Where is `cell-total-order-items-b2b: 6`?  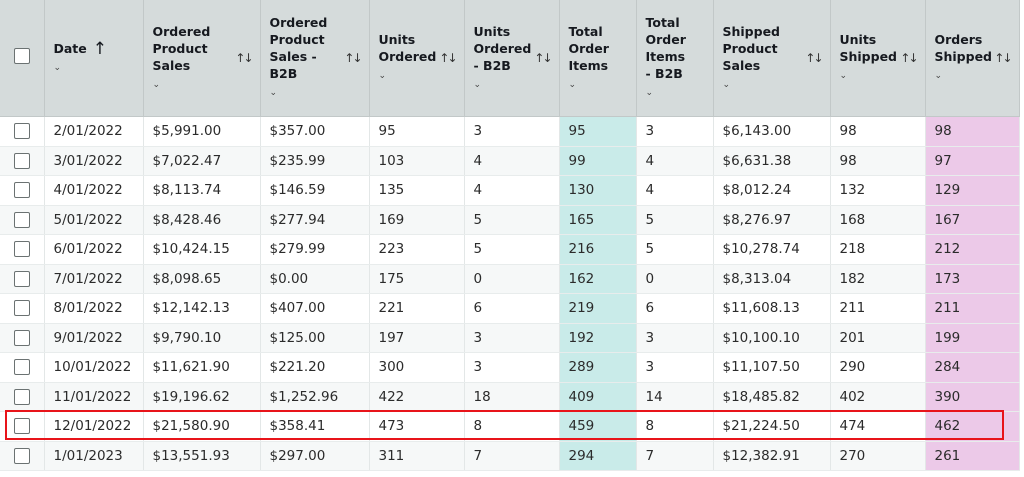 cell-total-order-items-b2b: 6 is located at coordinates (675, 308).